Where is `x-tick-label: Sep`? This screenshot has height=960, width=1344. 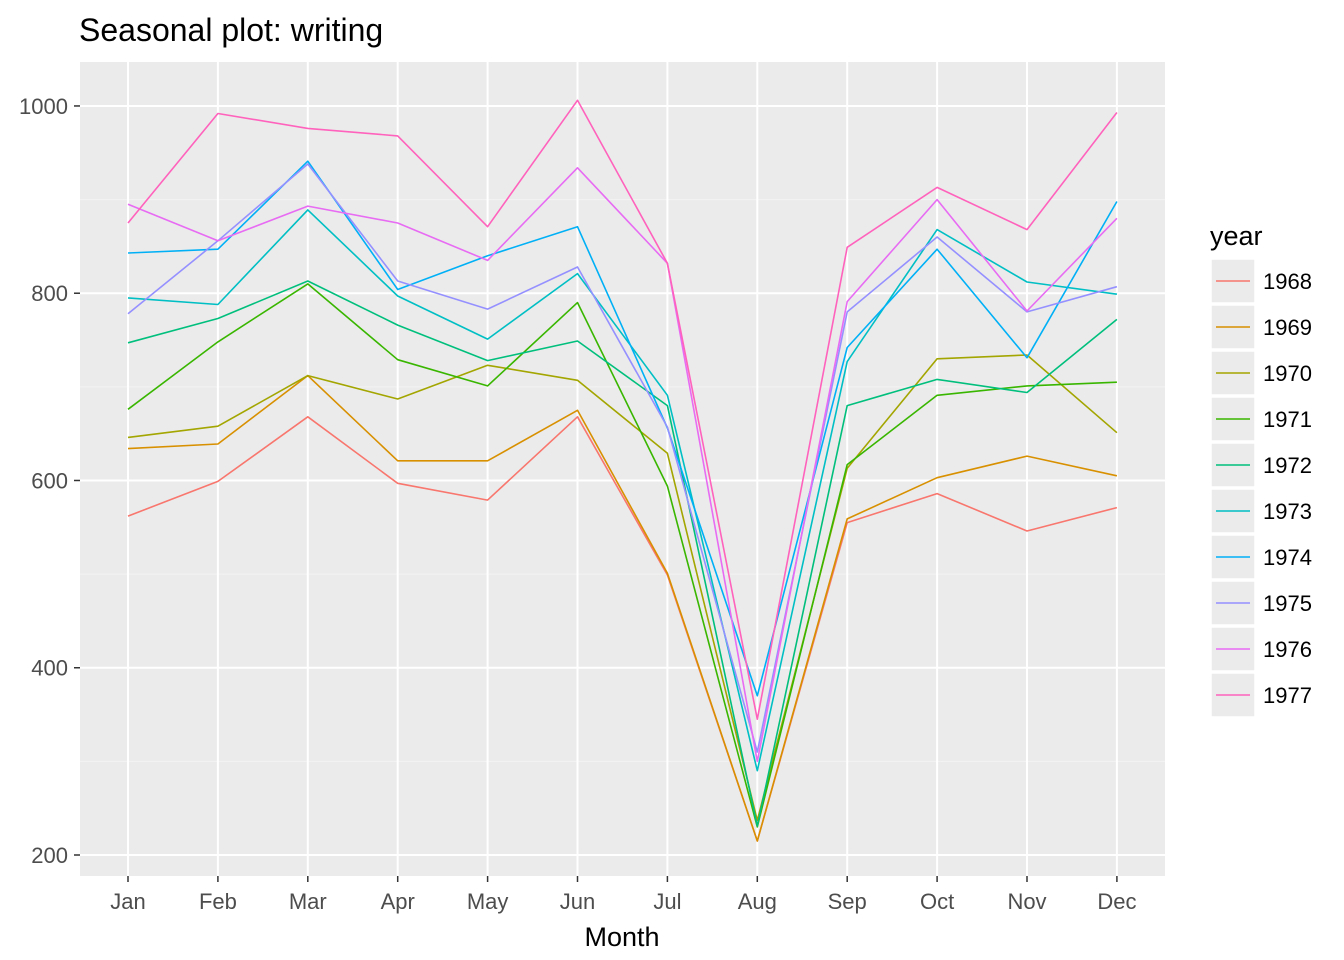 x-tick-label: Sep is located at coordinates (847, 901).